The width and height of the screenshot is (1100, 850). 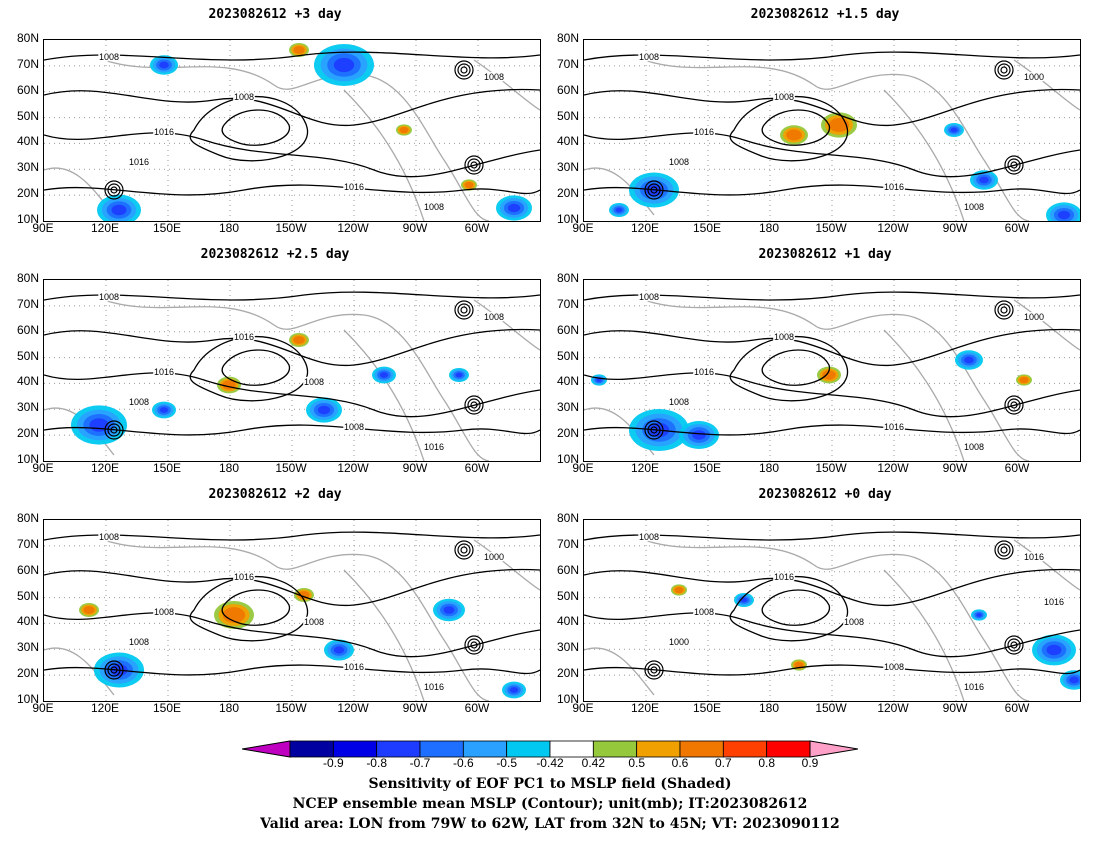 What do you see at coordinates (567, 595) in the screenshot?
I see `lat-tick-label: 50N` at bounding box center [567, 595].